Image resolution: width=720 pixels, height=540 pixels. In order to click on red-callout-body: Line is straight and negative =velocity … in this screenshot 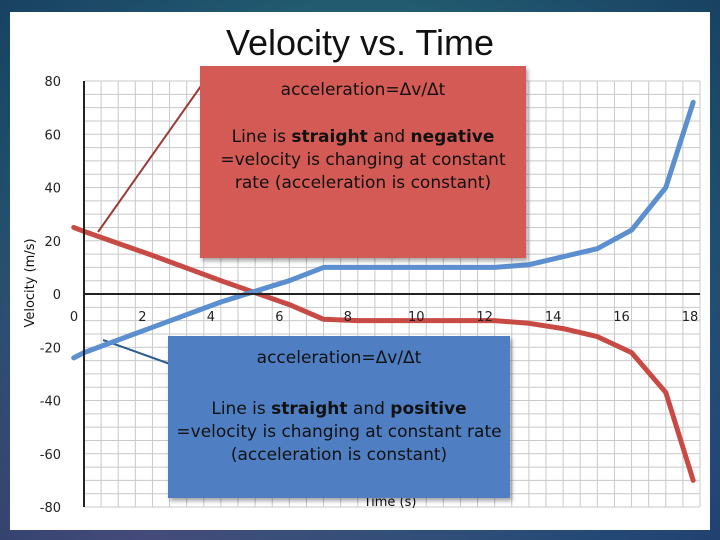, I will do `click(363, 160)`.